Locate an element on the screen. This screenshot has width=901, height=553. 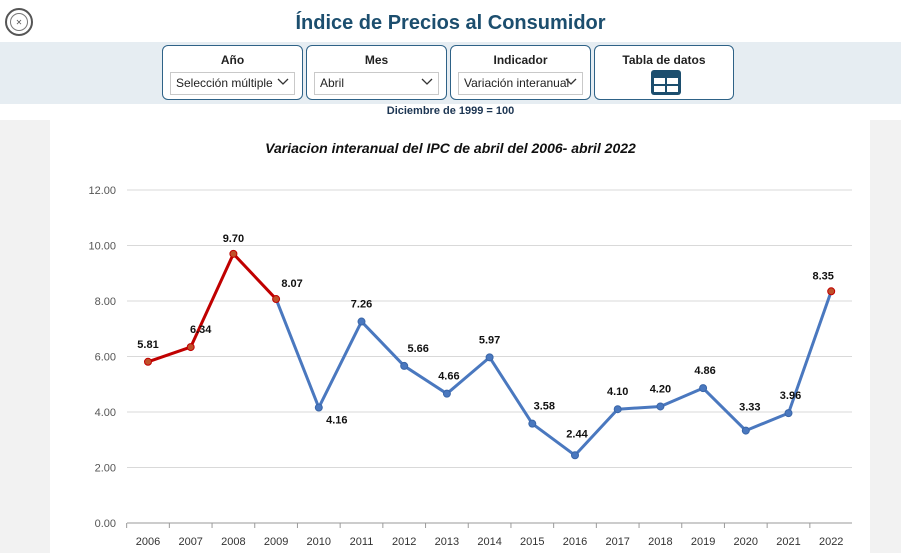
x-tick-label: 2022 is located at coordinates (831, 542).